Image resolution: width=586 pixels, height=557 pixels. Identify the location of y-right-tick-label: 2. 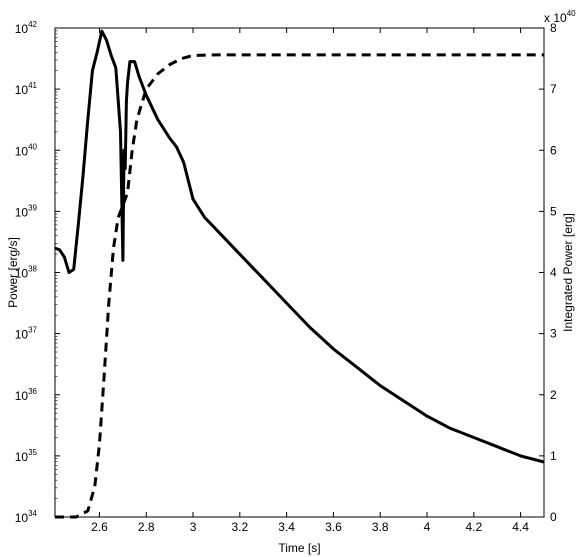
(553, 395).